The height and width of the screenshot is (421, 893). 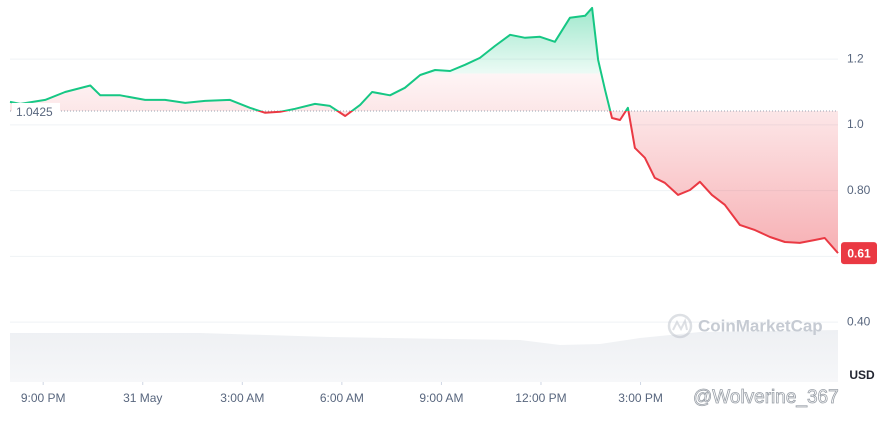 What do you see at coordinates (859, 190) in the screenshot?
I see `y-tick-label: 0.80` at bounding box center [859, 190].